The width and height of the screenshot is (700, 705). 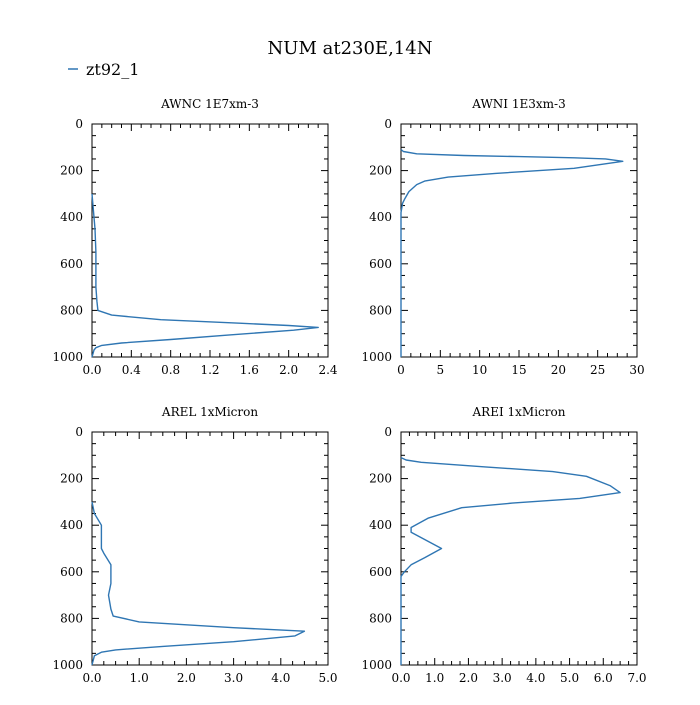 I want to click on x-tick-label-awnc: 1.2, so click(x=209, y=370).